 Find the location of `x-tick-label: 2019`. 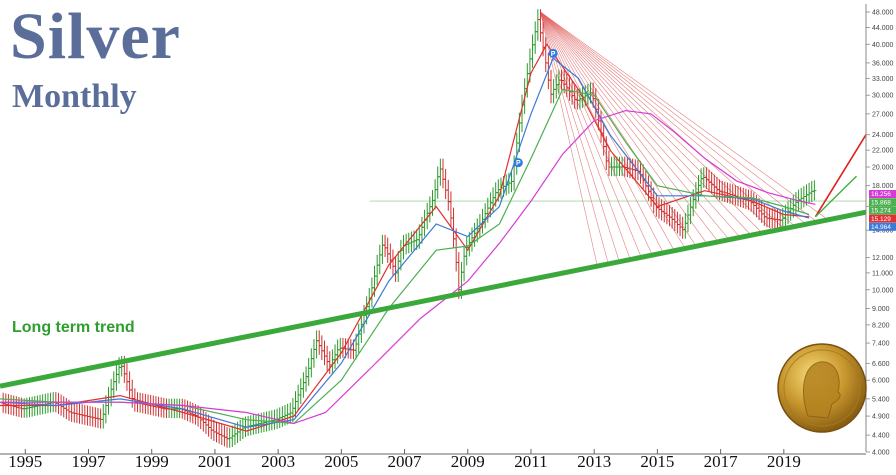

x-tick-label: 2019 is located at coordinates (784, 461).